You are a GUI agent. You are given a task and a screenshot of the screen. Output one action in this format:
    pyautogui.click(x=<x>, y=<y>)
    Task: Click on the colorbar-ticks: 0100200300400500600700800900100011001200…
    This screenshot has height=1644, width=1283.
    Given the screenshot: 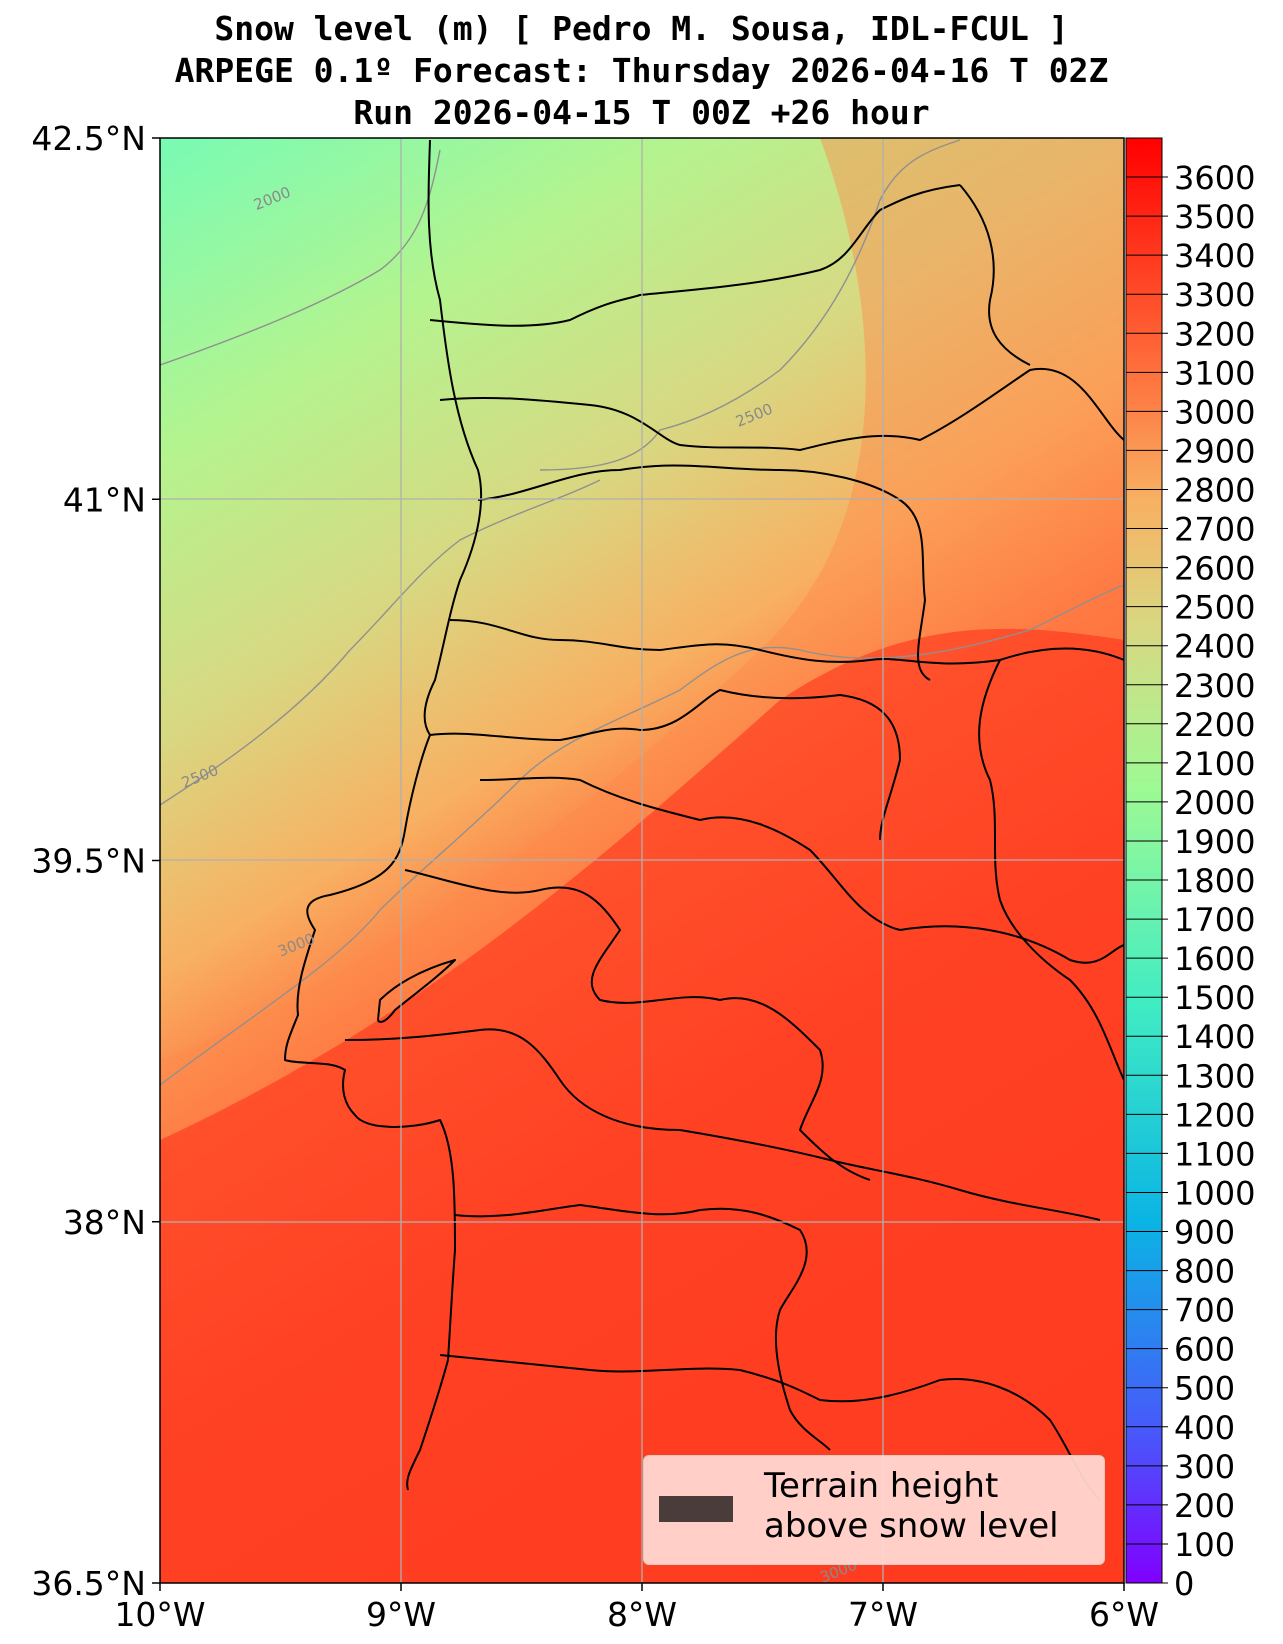 What is the action you would take?
    pyautogui.click(x=1190, y=881)
    